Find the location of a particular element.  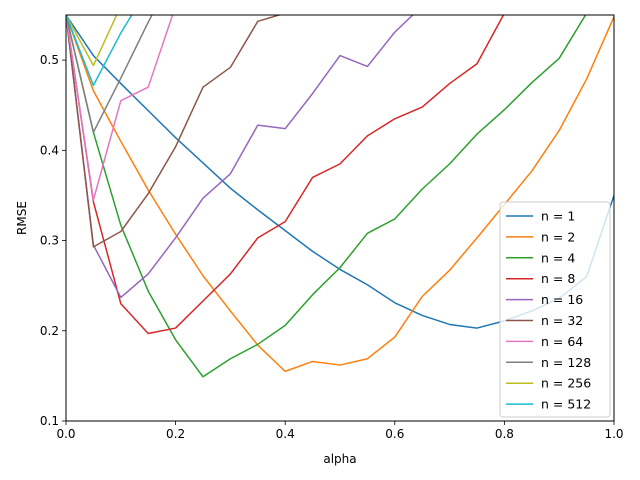

legend-label-3: n = 4 is located at coordinates (558, 257).